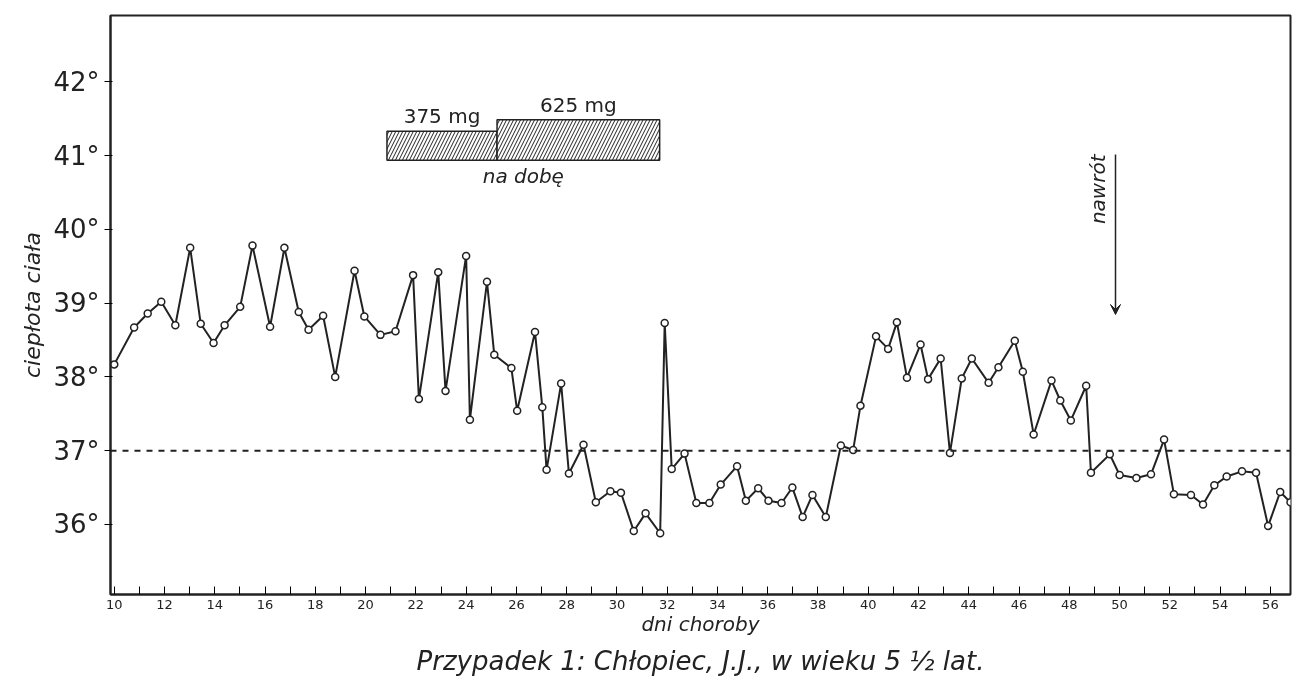 Image resolution: width=1311 pixels, height=689 pixels. Describe the element at coordinates (164, 604) in the screenshot. I see `x-tick-label: 12` at that location.